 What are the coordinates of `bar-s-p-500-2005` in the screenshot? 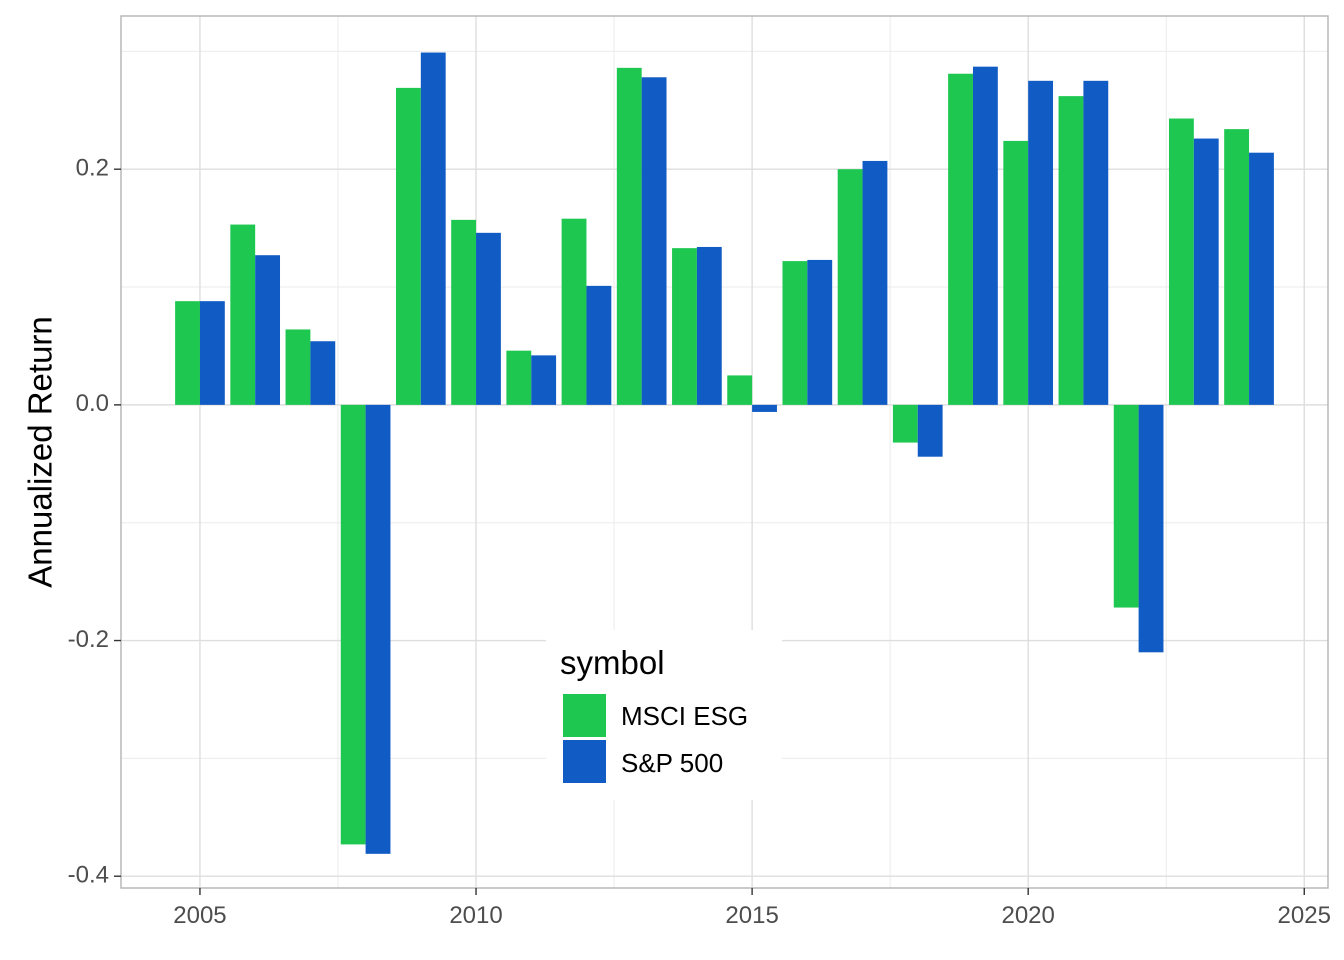 It's located at (212, 353).